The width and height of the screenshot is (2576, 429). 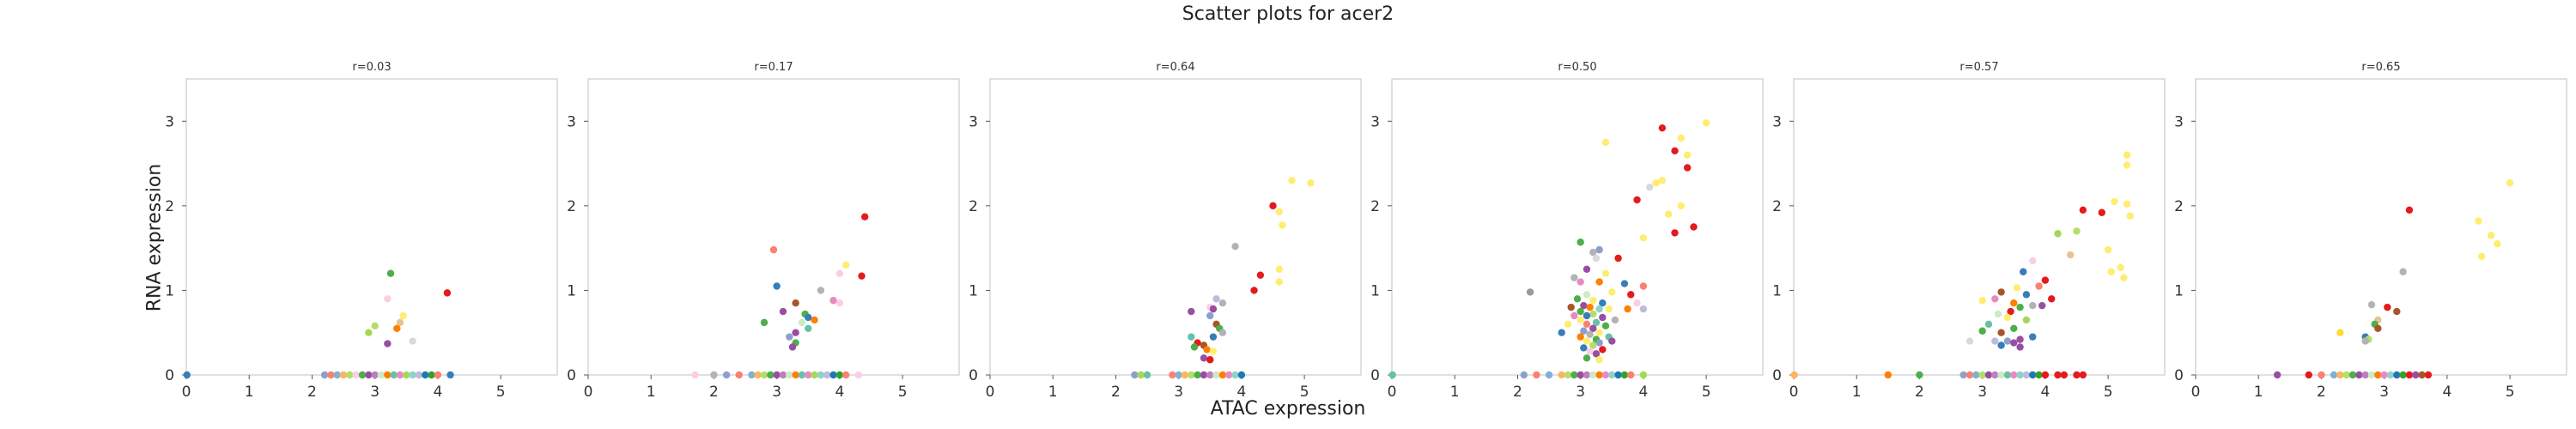 I want to click on y-tick-label: 0, so click(x=1777, y=375).